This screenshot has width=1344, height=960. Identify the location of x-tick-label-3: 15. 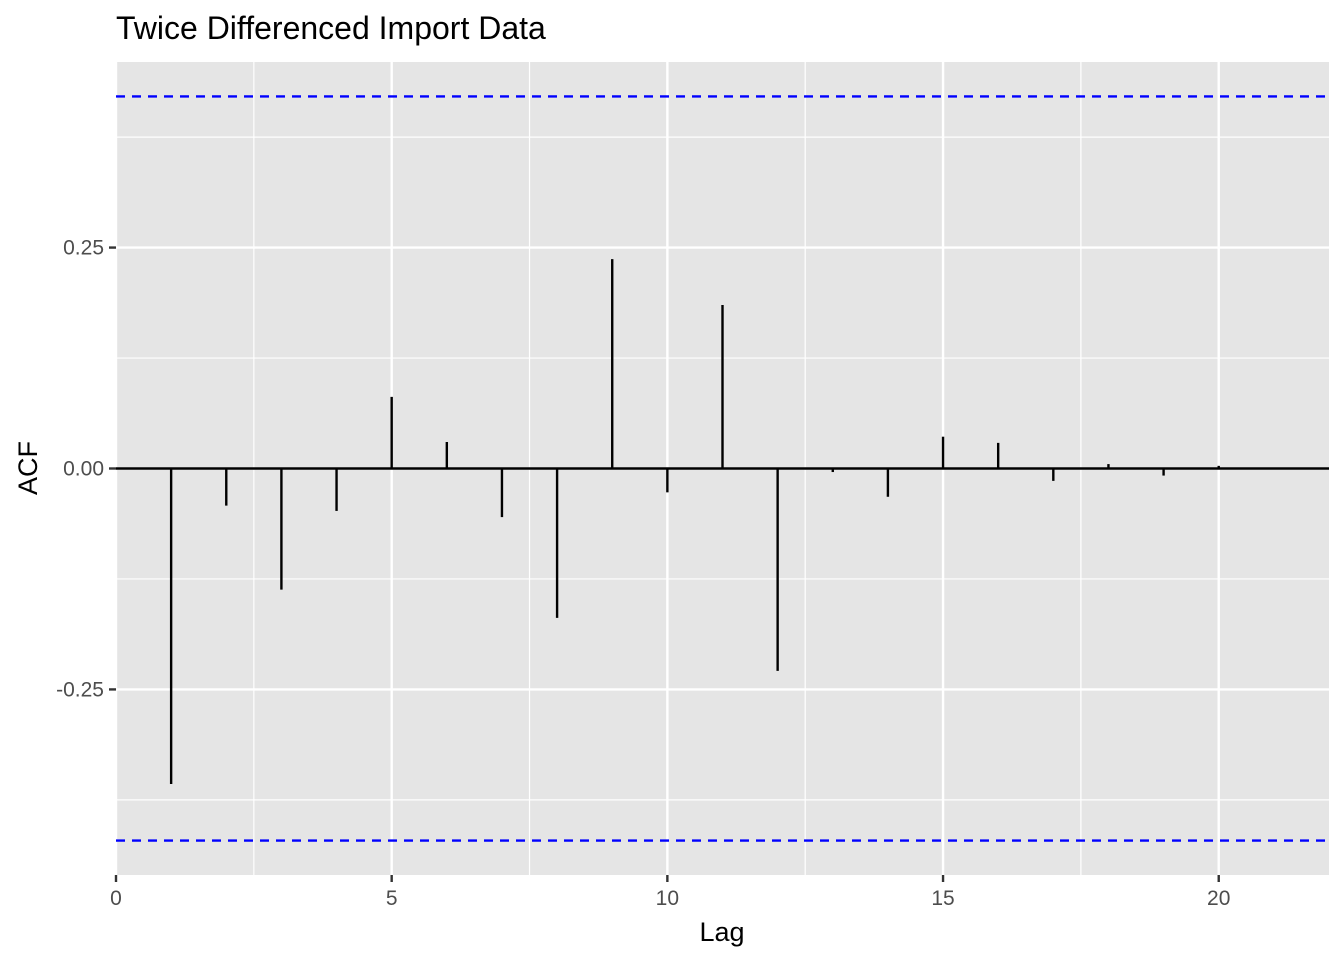
(942, 898).